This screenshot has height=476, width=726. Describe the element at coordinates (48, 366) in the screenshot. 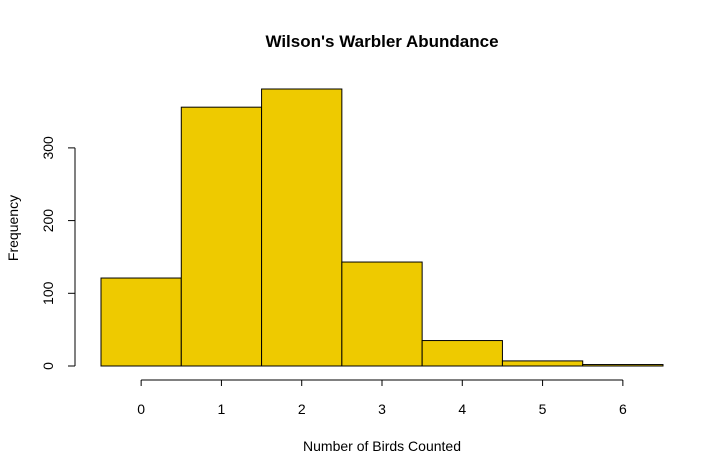

I see `y-tick-label-0: 0` at that location.